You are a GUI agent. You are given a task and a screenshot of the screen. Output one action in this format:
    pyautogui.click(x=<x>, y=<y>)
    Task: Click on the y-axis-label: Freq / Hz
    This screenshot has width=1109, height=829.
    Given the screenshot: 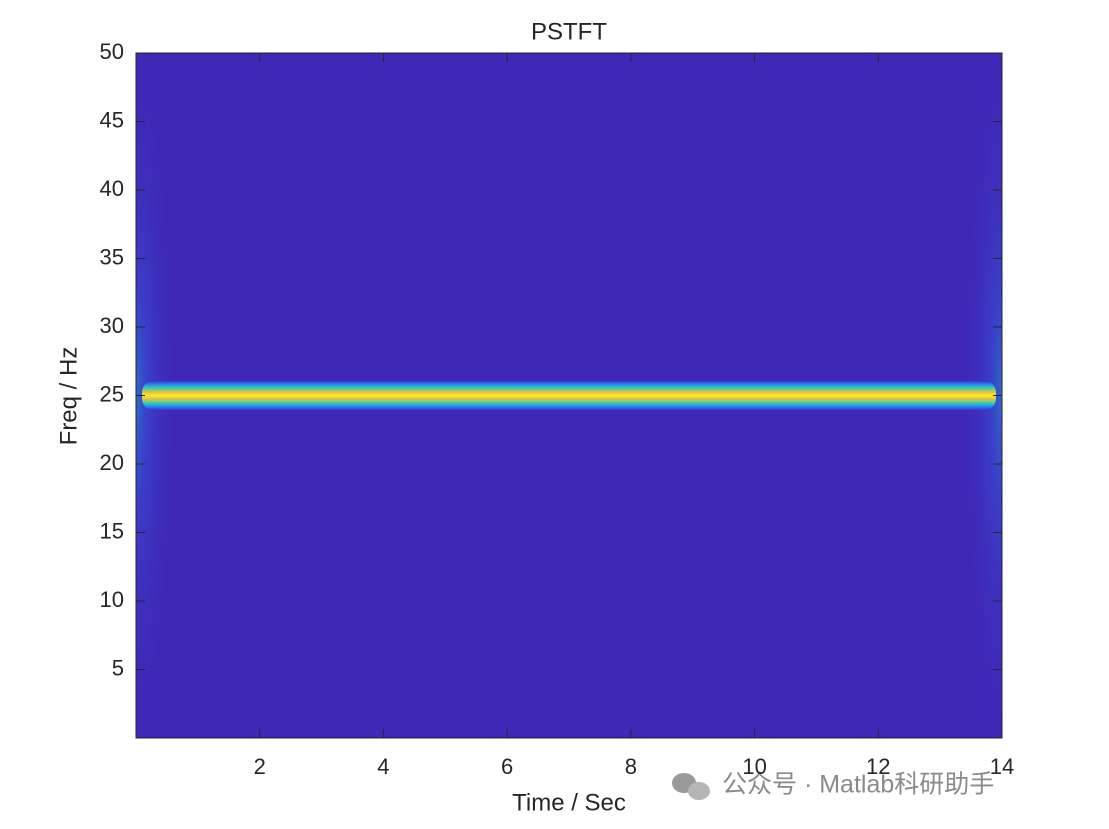 What is the action you would take?
    pyautogui.click(x=68, y=396)
    